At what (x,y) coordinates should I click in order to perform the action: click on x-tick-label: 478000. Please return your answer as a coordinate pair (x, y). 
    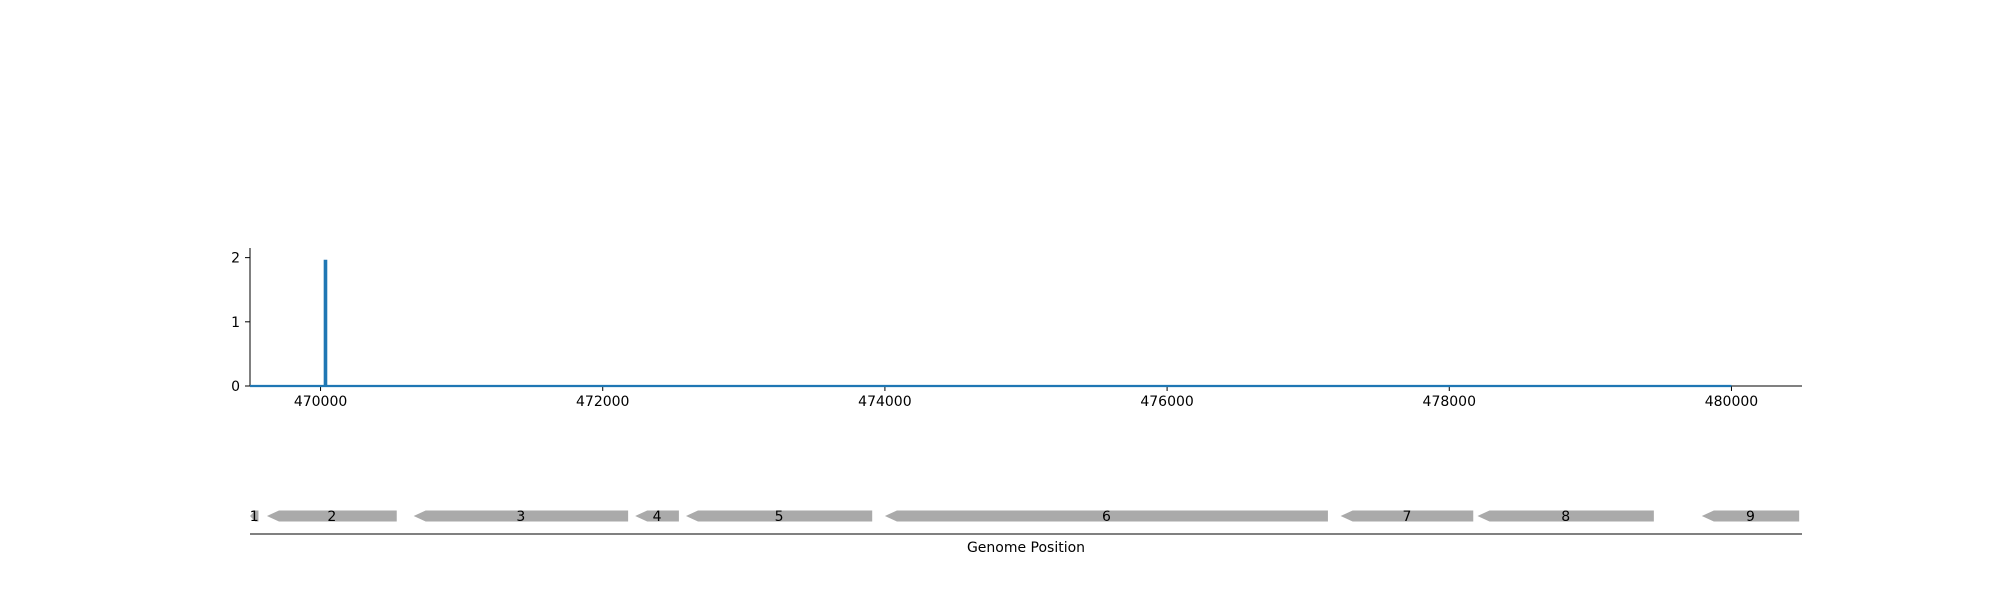
    Looking at the image, I should click on (1449, 402).